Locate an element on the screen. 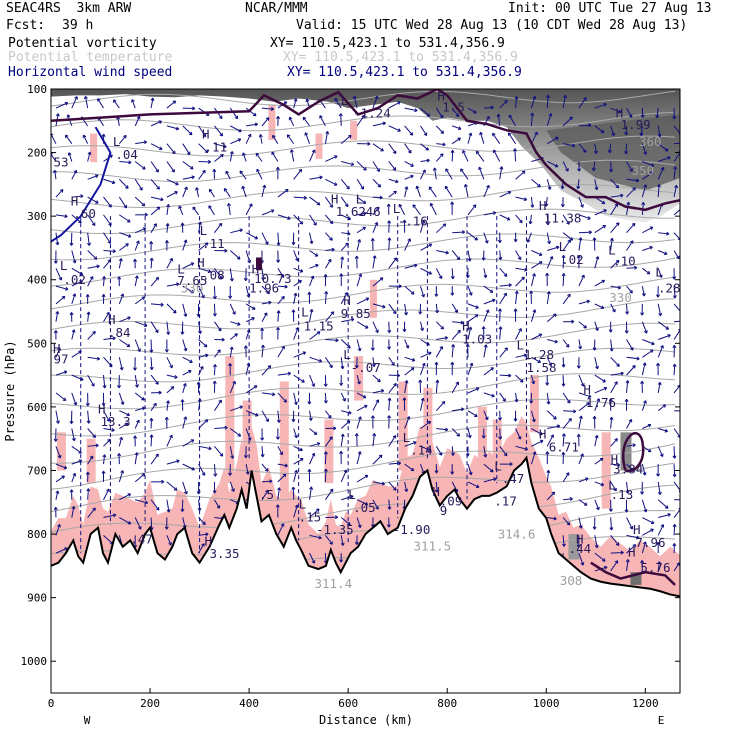  extremum-label: .09 is located at coordinates (451, 500).